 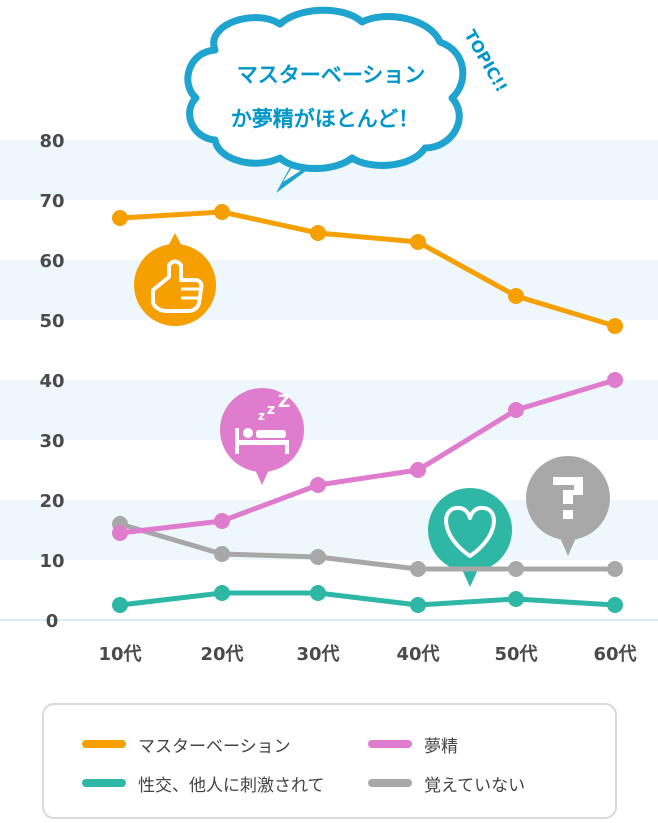 I want to click on x-tick-label: 40代, so click(x=417, y=654).